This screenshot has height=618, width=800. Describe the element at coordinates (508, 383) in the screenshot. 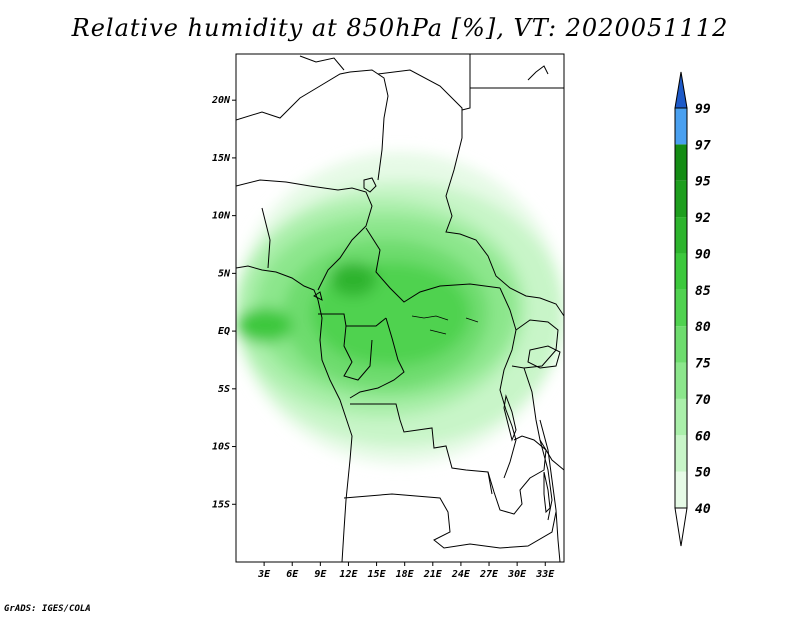

I see `border-great-lakes` at that location.